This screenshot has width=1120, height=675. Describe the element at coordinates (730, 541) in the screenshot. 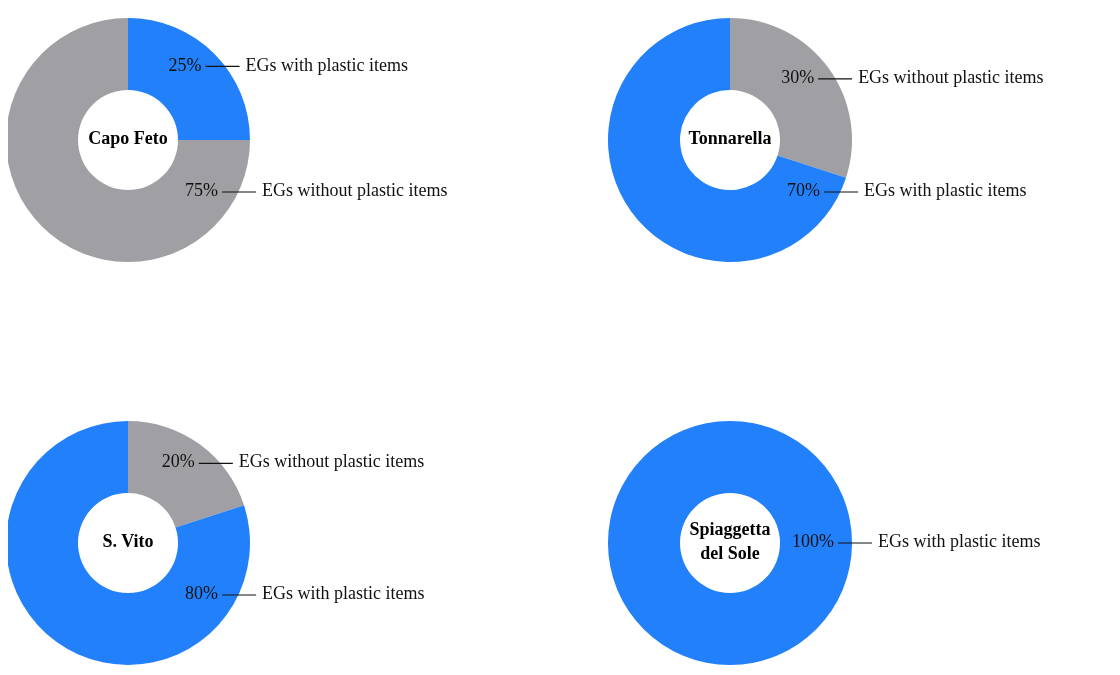

I see `text: Spiaggetta del Sole` at that location.